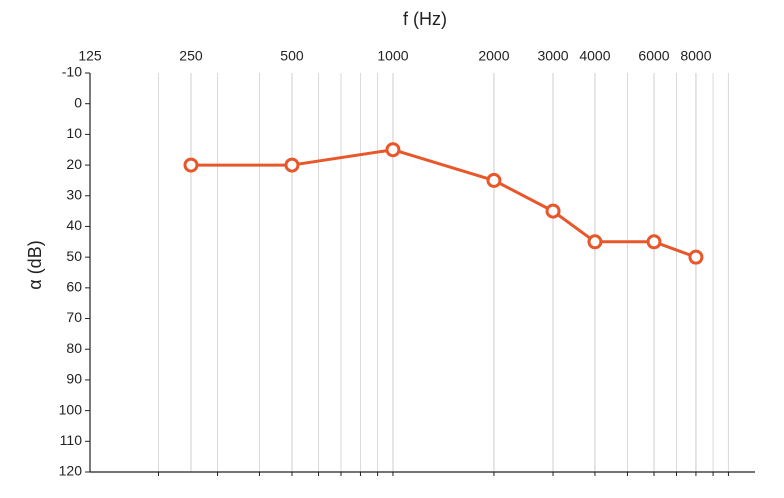  What do you see at coordinates (74, 348) in the screenshot?
I see `y-tick-label: 80` at bounding box center [74, 348].